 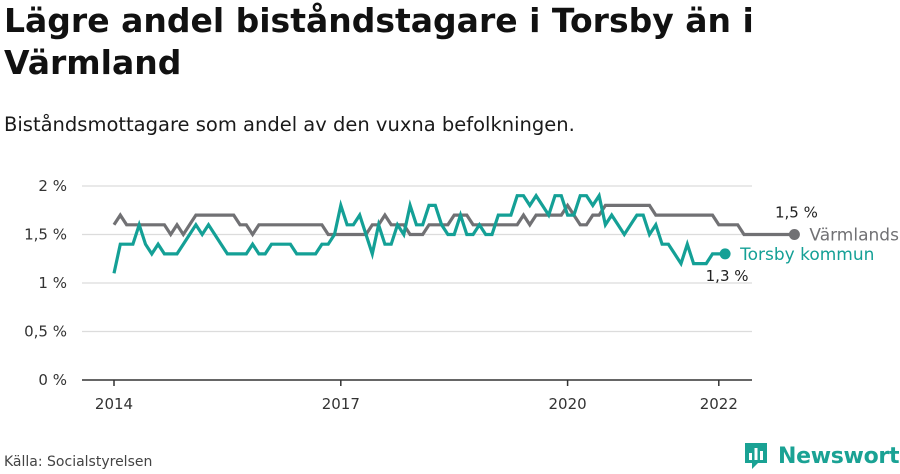 What do you see at coordinates (45, 332) in the screenshot?
I see `y-tick-label: 0,5 %` at bounding box center [45, 332].